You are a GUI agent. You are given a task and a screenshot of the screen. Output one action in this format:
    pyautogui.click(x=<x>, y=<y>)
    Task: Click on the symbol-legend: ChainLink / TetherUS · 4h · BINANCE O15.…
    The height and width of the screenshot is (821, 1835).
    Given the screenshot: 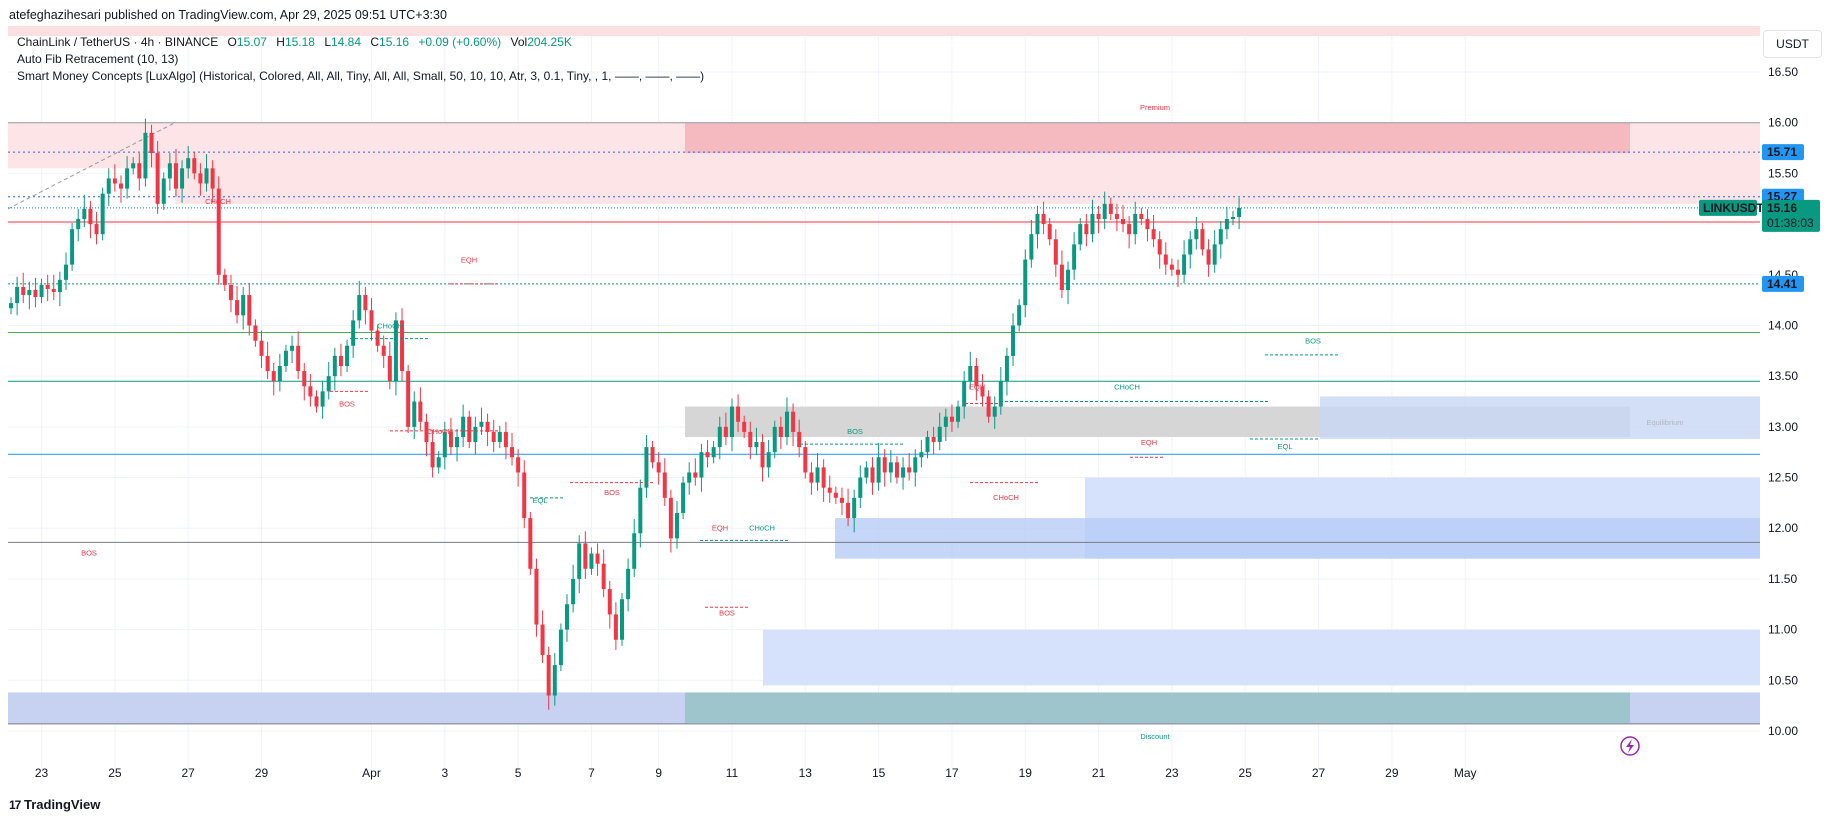 What is the action you would take?
    pyautogui.click(x=360, y=42)
    